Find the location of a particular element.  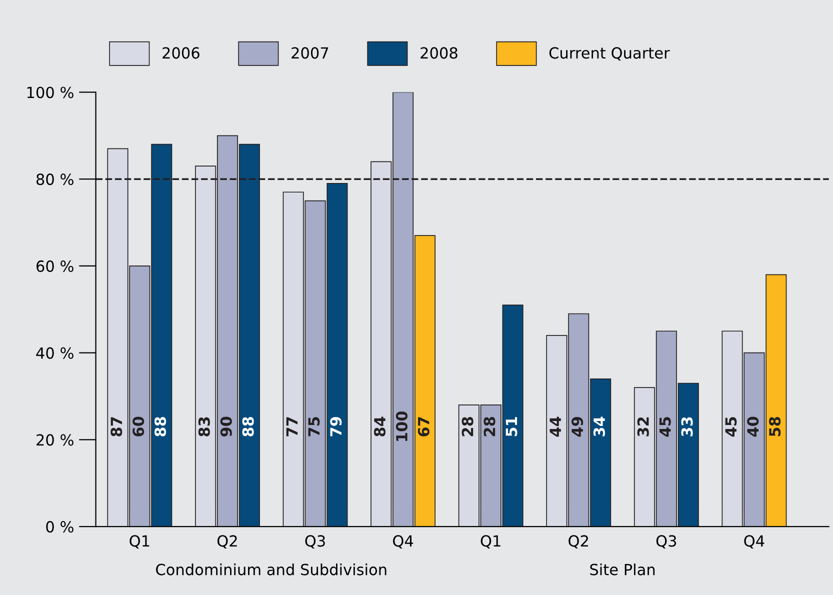

text: Site Plan is located at coordinates (622, 569).